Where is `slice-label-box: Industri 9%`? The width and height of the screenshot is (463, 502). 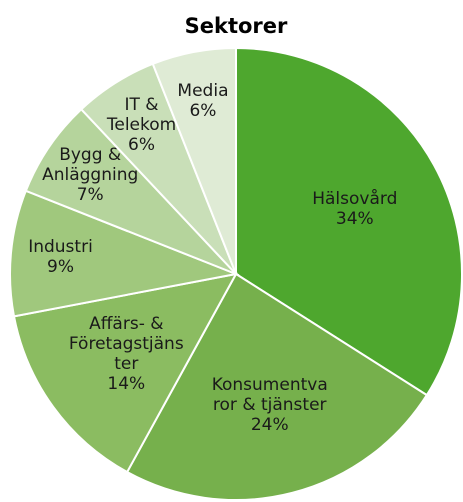 slice-label-box: Industri 9% is located at coordinates (61, 257).